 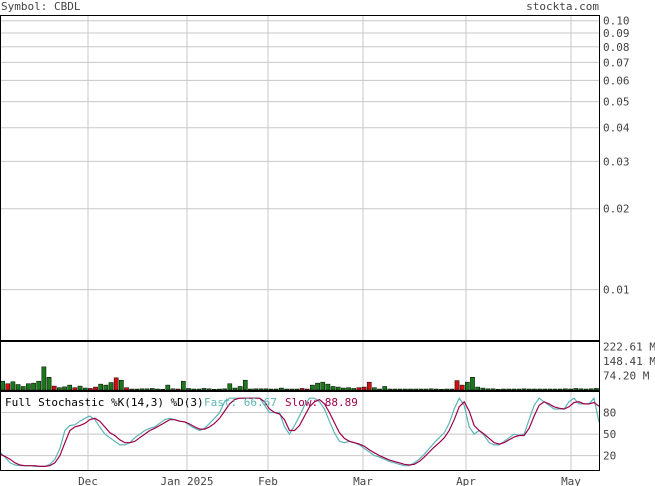 What do you see at coordinates (616, 128) in the screenshot?
I see `price-tick-label: 0.04` at bounding box center [616, 128].